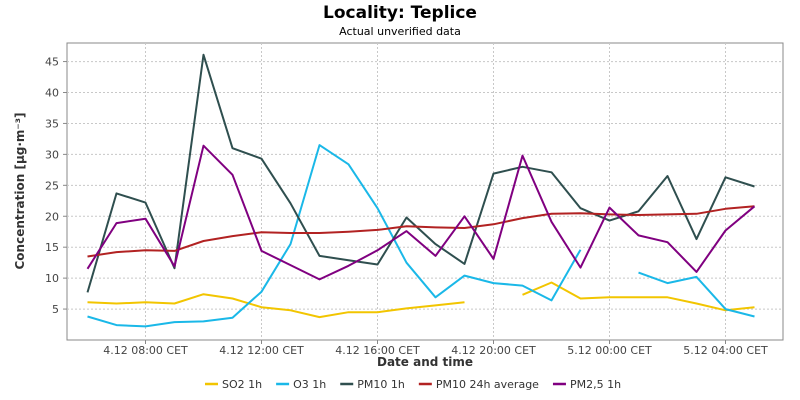 This screenshot has height=400, width=800. Describe the element at coordinates (52, 62) in the screenshot. I see `y-tick-label: 45` at that location.